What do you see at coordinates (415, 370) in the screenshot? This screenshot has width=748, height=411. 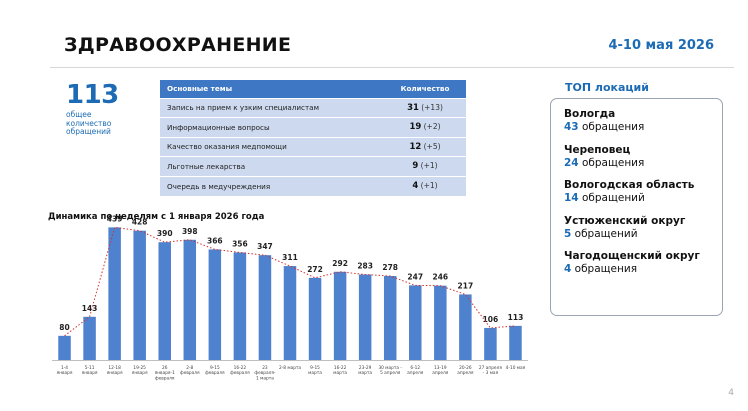 I see `tick-label: 6-12 апреля` at bounding box center [415, 370].